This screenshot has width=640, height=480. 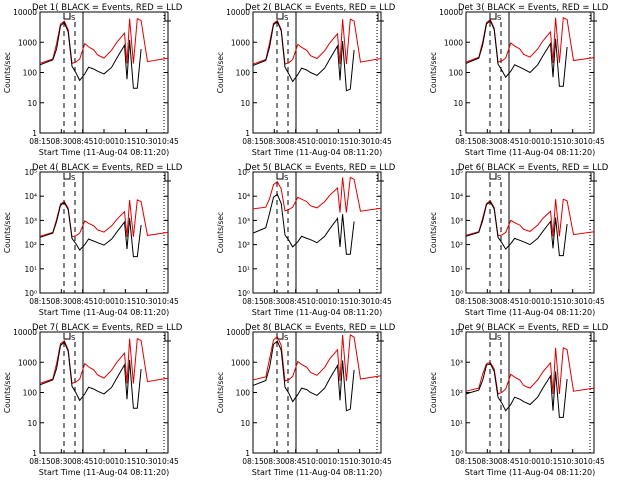 I want to click on panel-title: Det 3( BLACK = Events, RED = LLD, so click(x=533, y=8).